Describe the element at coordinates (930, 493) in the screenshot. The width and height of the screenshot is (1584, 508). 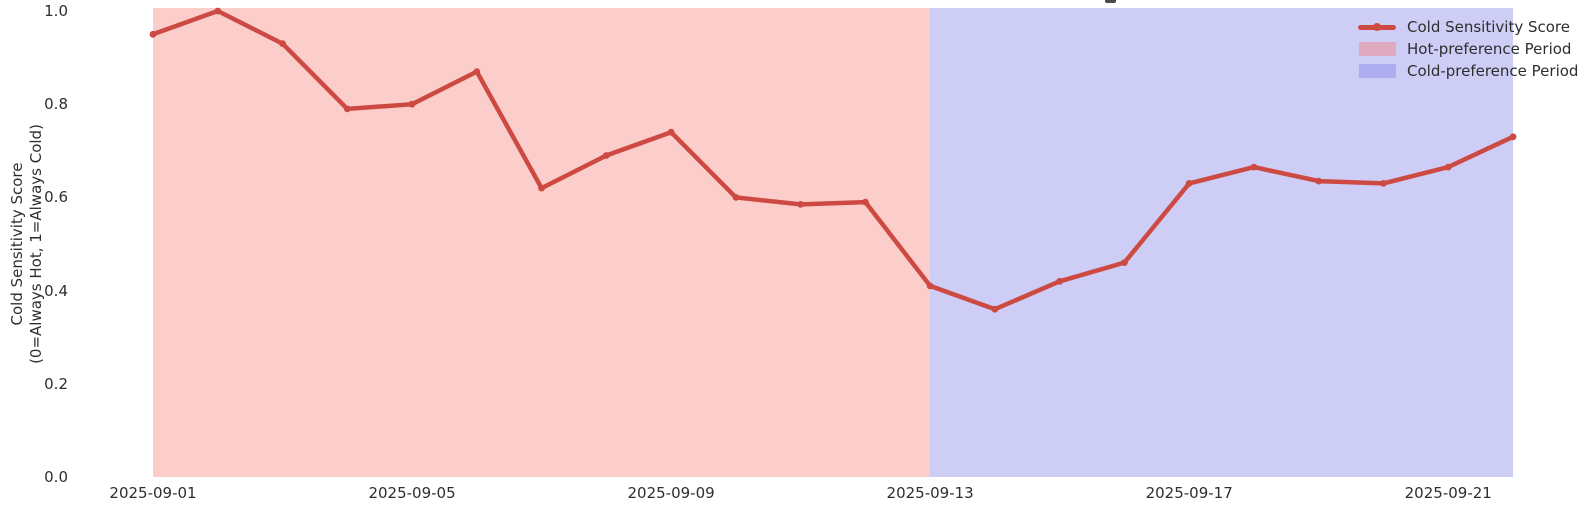
I see `x-tick-label: 2025-09-13` at that location.